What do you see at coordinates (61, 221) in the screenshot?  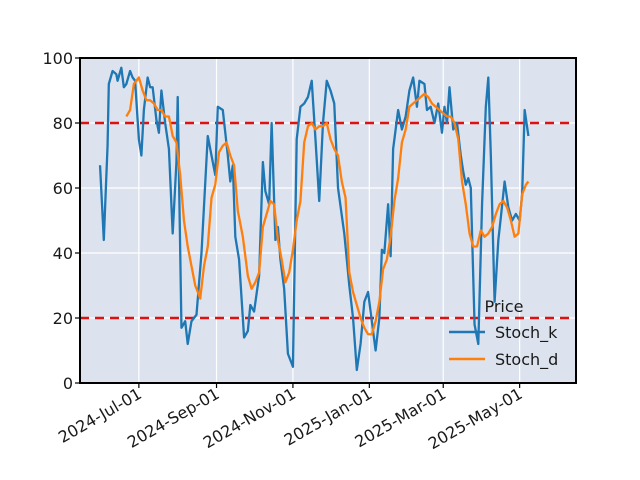 I see `y-axis: 0 20 40 60 80 100` at bounding box center [61, 221].